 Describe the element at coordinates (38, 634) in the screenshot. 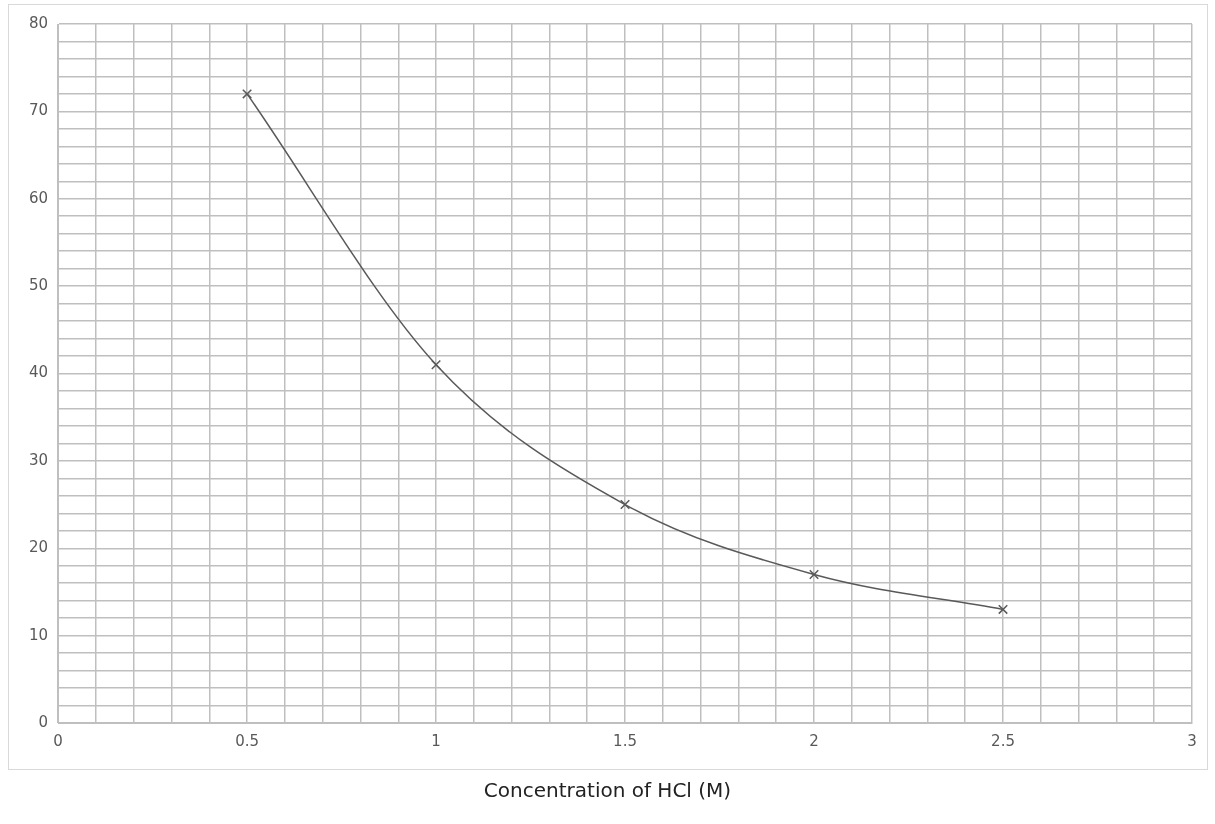

I see `y-tick-label: 10` at that location.